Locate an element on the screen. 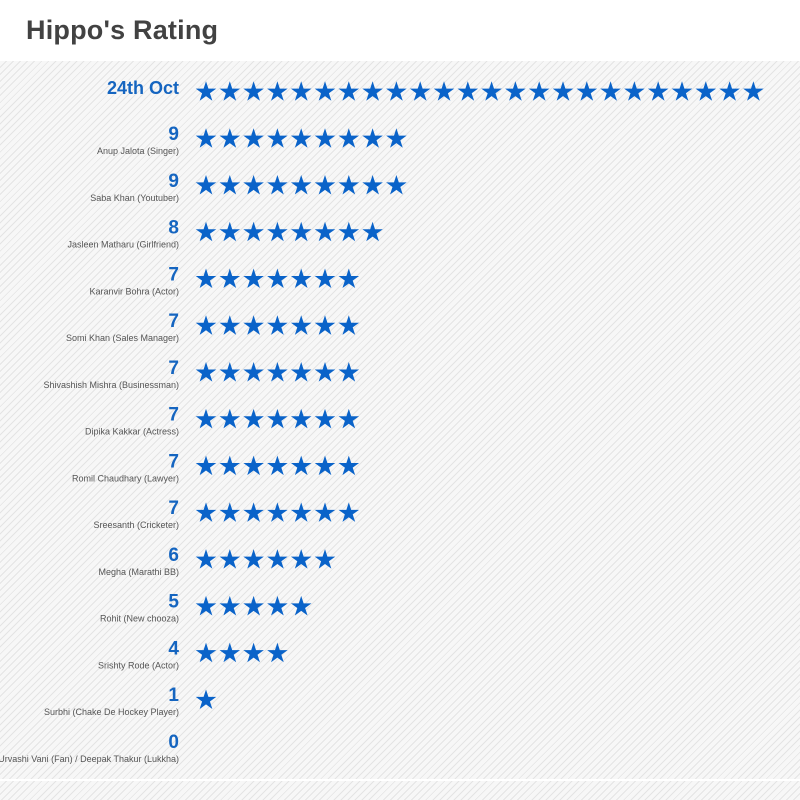 This screenshot has height=800, width=800. rating-value-label: 9 is located at coordinates (173, 181).